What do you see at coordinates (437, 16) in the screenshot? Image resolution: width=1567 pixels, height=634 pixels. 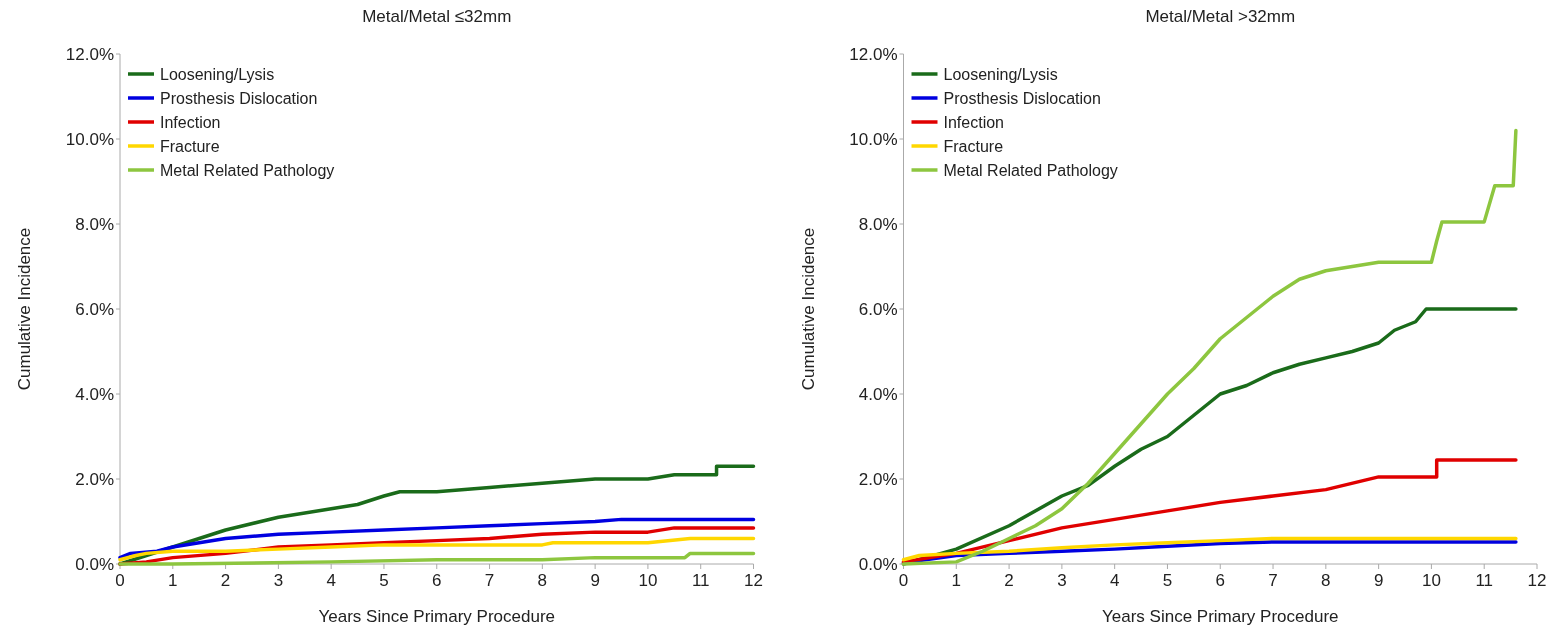 I see `chart-title: Metal/Metal ≤32mm` at bounding box center [437, 16].